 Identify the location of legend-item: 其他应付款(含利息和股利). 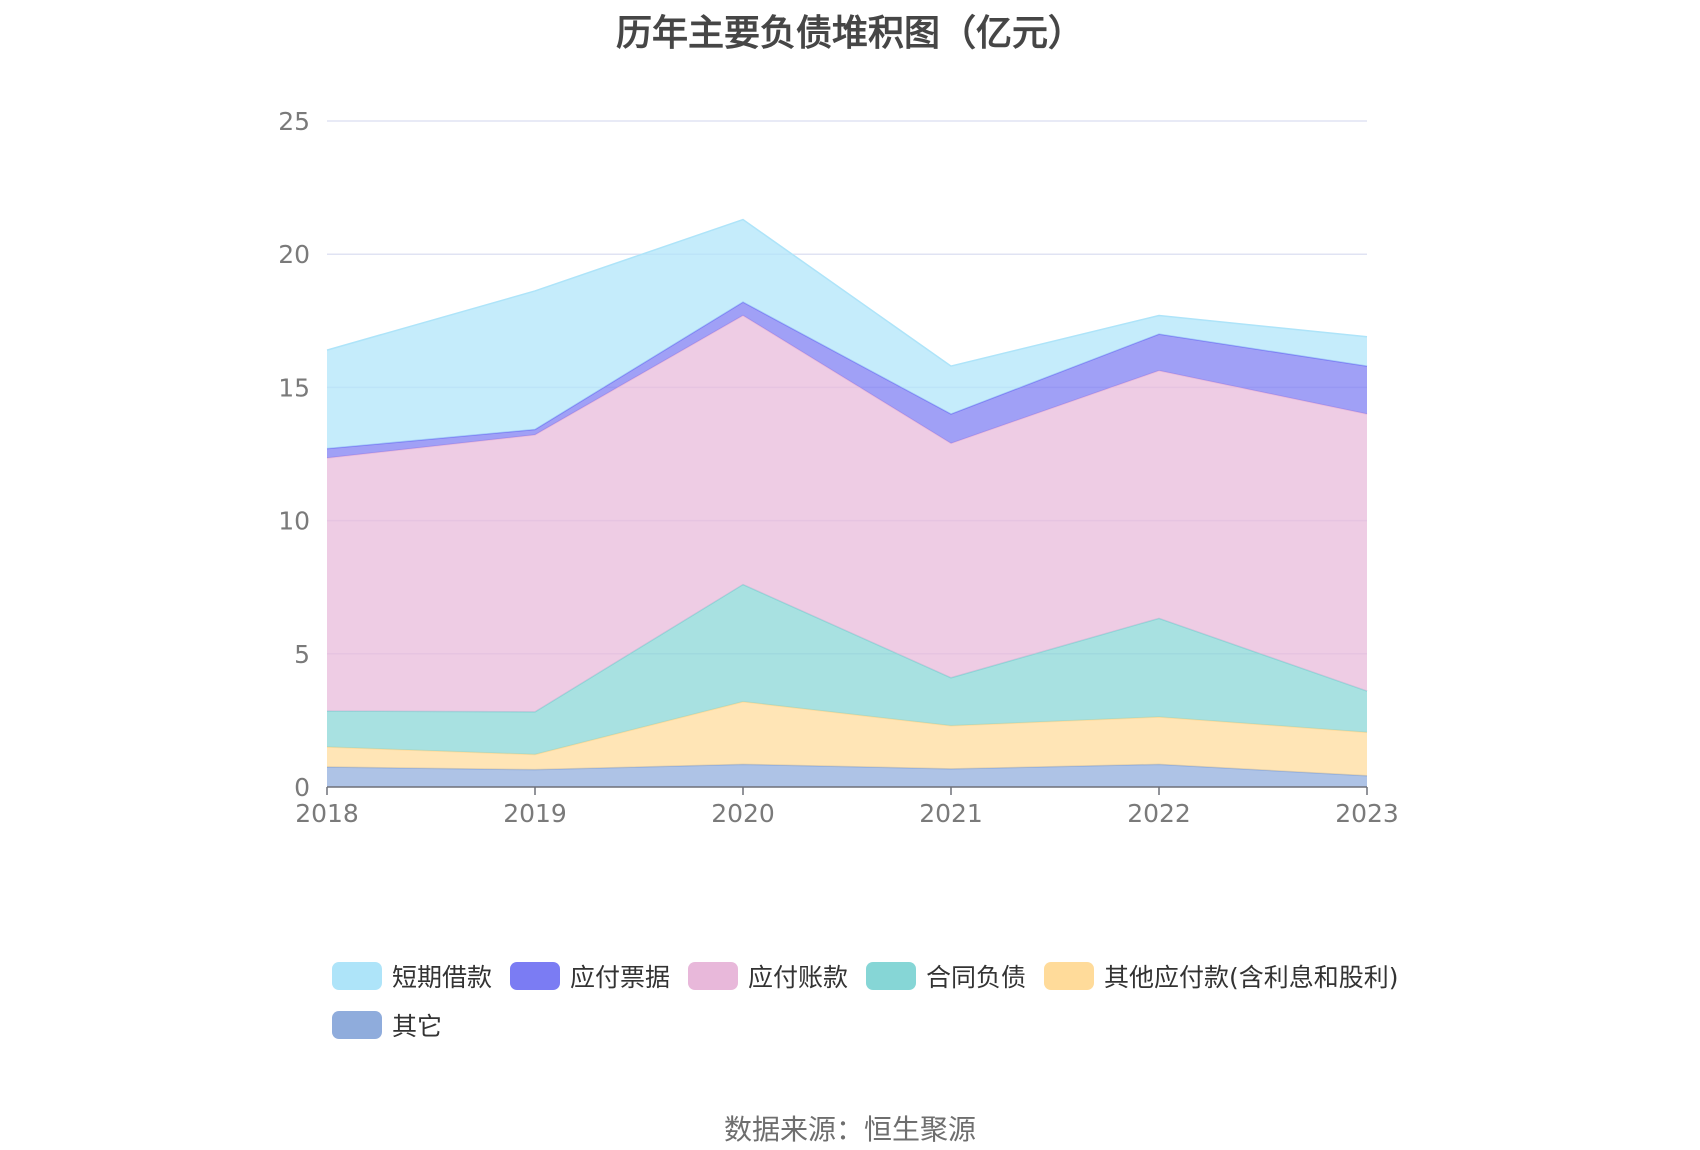
(1221, 976).